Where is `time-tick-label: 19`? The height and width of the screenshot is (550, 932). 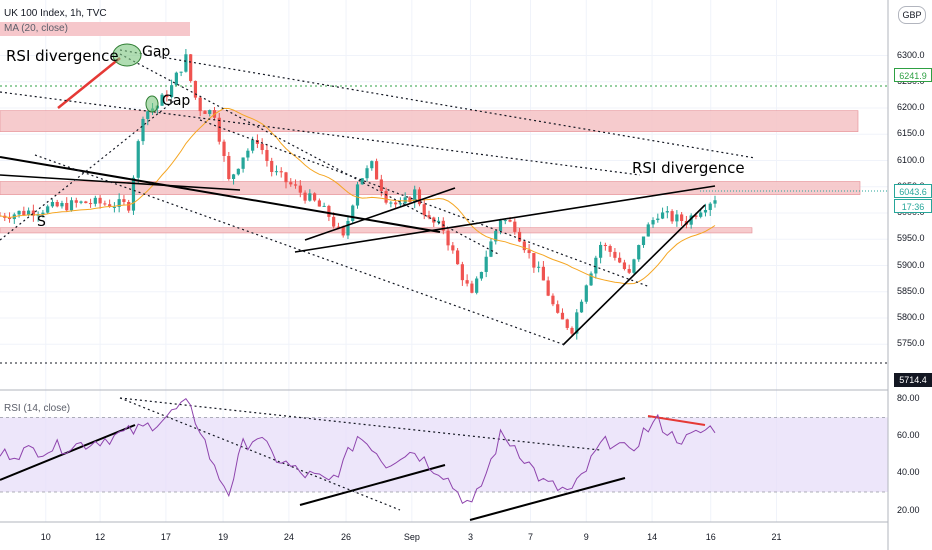
time-tick-label: 19 is located at coordinates (223, 537).